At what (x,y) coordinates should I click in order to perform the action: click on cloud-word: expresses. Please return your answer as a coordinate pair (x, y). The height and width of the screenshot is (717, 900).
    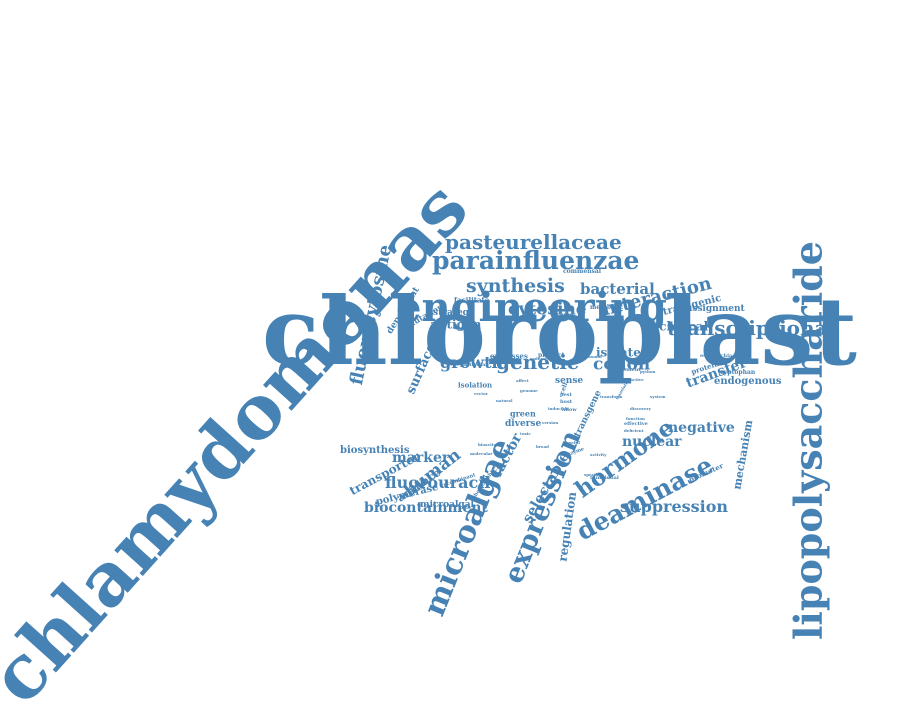
    Looking at the image, I should click on (509, 356).